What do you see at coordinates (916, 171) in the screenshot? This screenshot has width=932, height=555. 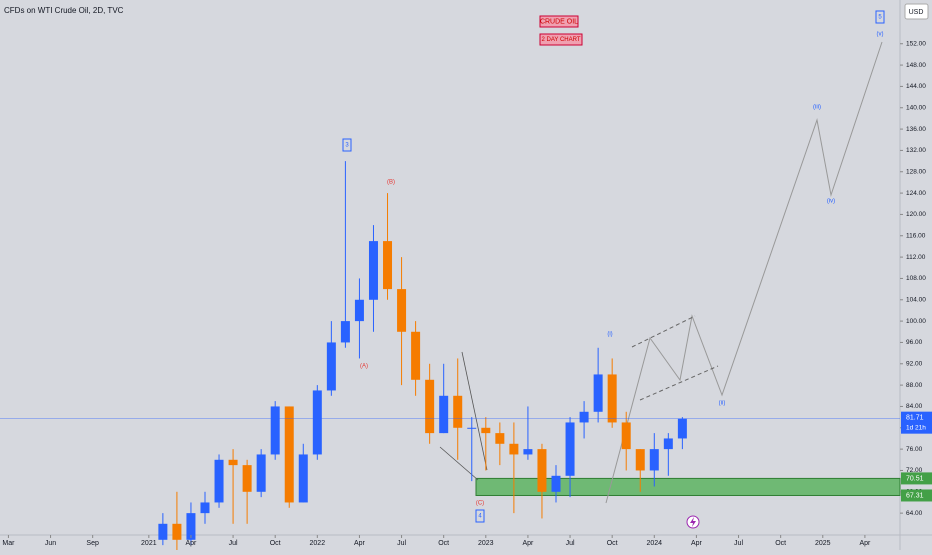 I see `y-tick-label: 128.00` at bounding box center [916, 171].